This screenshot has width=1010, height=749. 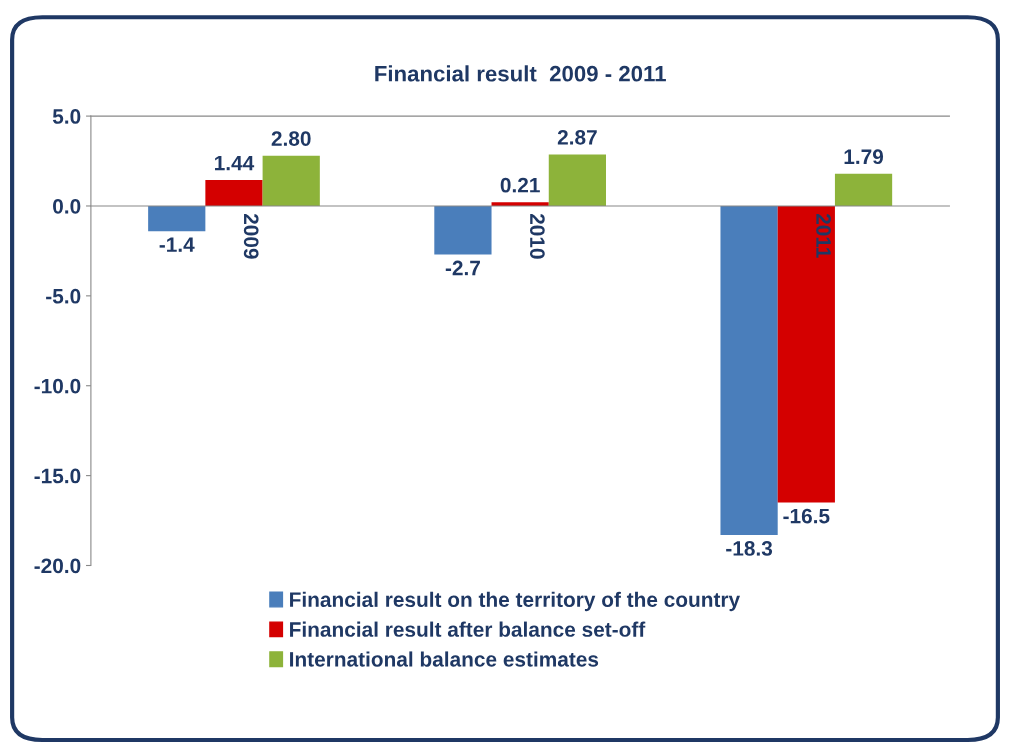 I want to click on x-tick-label: 2010, so click(x=537, y=236).